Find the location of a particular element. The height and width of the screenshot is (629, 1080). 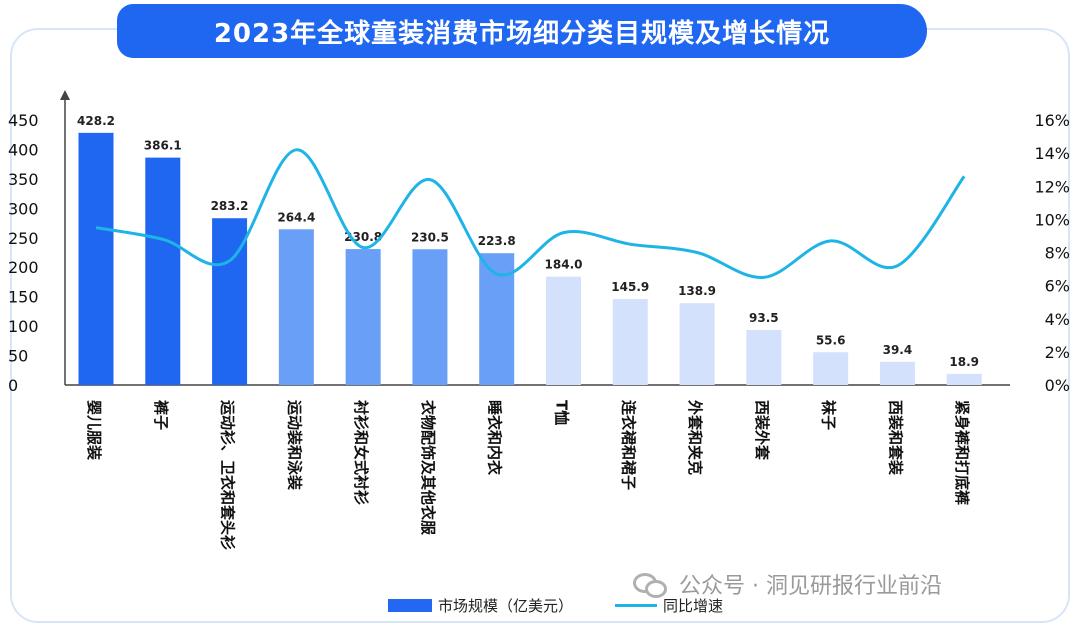

legend-line-label: 同比增速 is located at coordinates (693, 606).